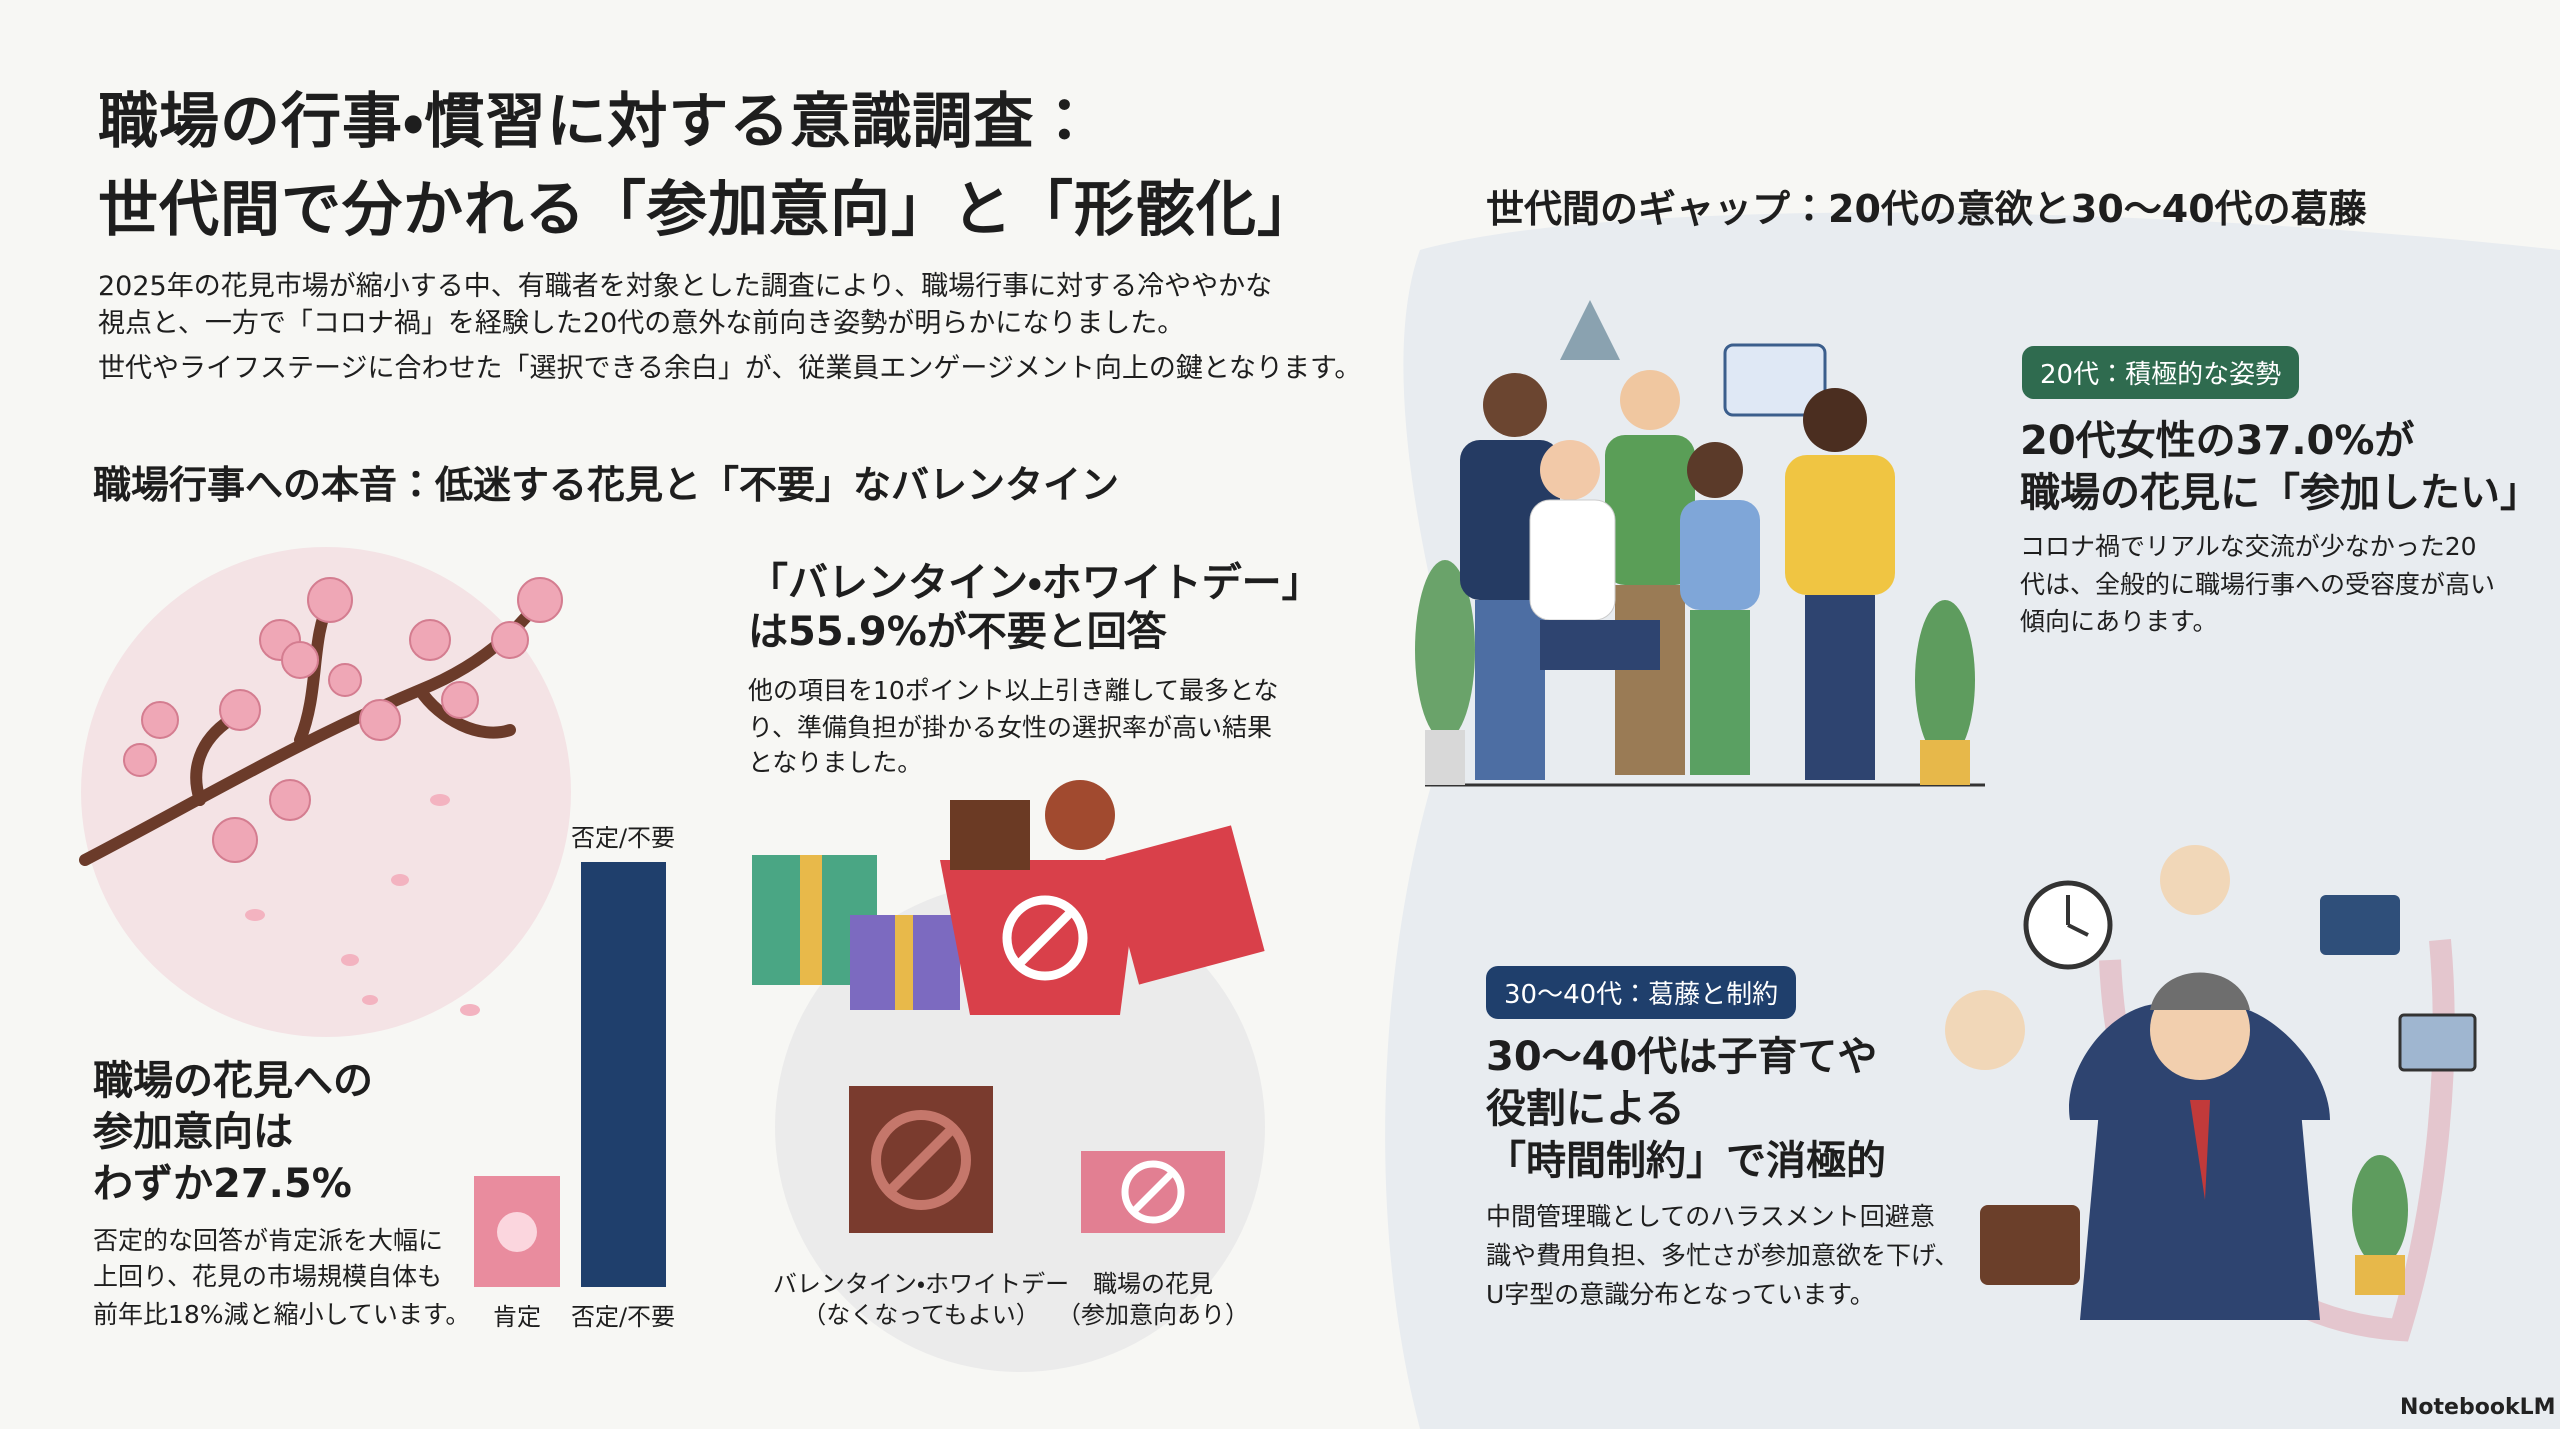  What do you see at coordinates (2258, 584) in the screenshot?
I see `body-line: 代は、全般的に職場行事への受容度が高い` at bounding box center [2258, 584].